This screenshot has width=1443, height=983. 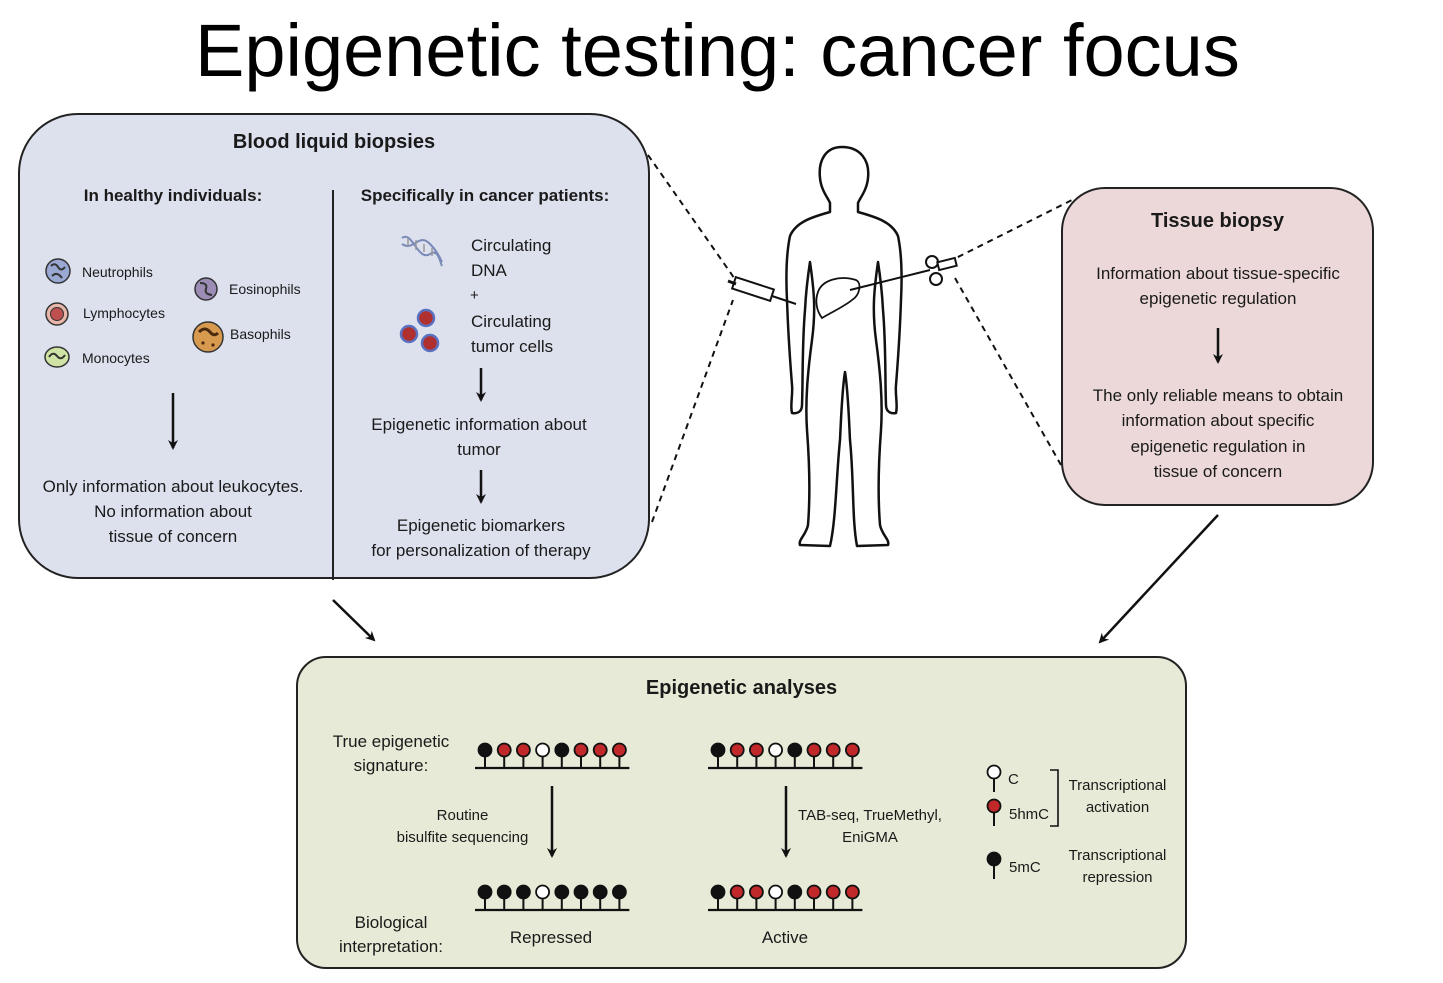 I want to click on bio-interp-line-2: interpretation:, so click(x=391, y=946).